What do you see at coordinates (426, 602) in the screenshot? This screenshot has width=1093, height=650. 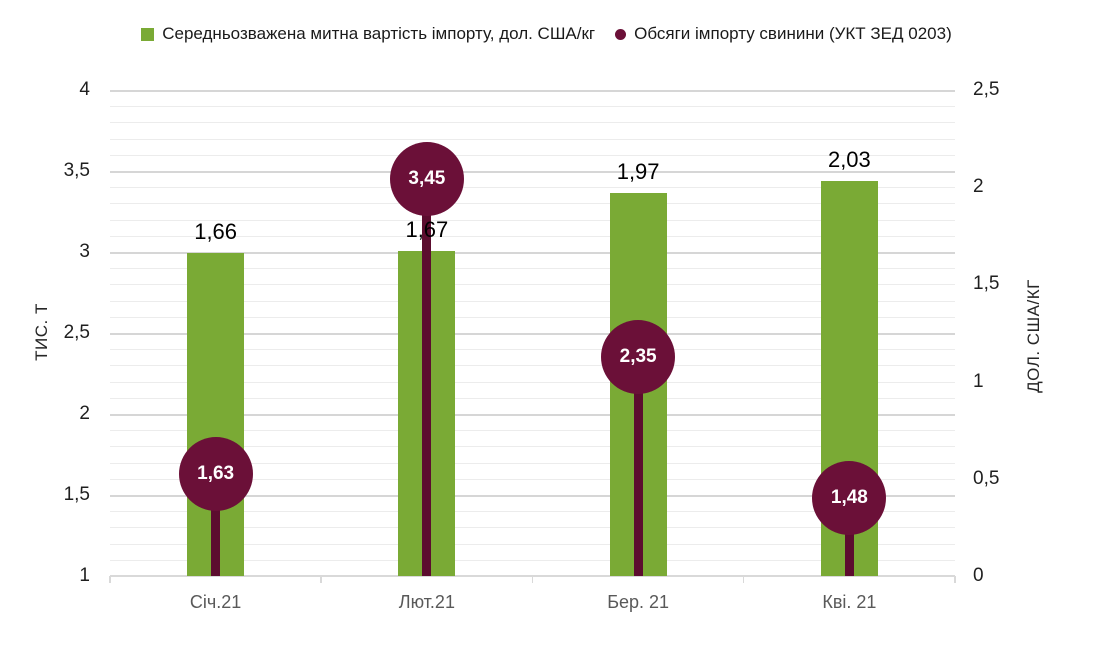 I see `x-axis-category-label: Лют.21` at bounding box center [426, 602].